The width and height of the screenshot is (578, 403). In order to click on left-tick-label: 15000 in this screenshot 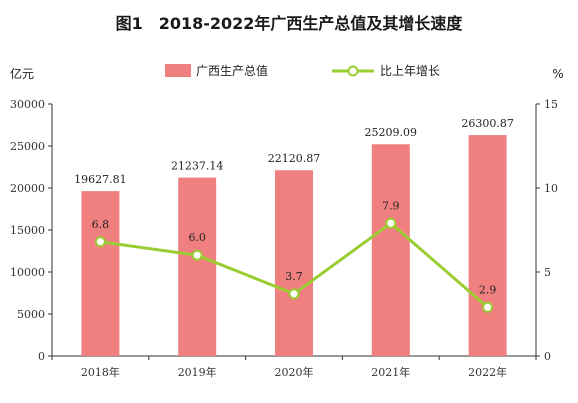, I will do `click(27, 230)`.